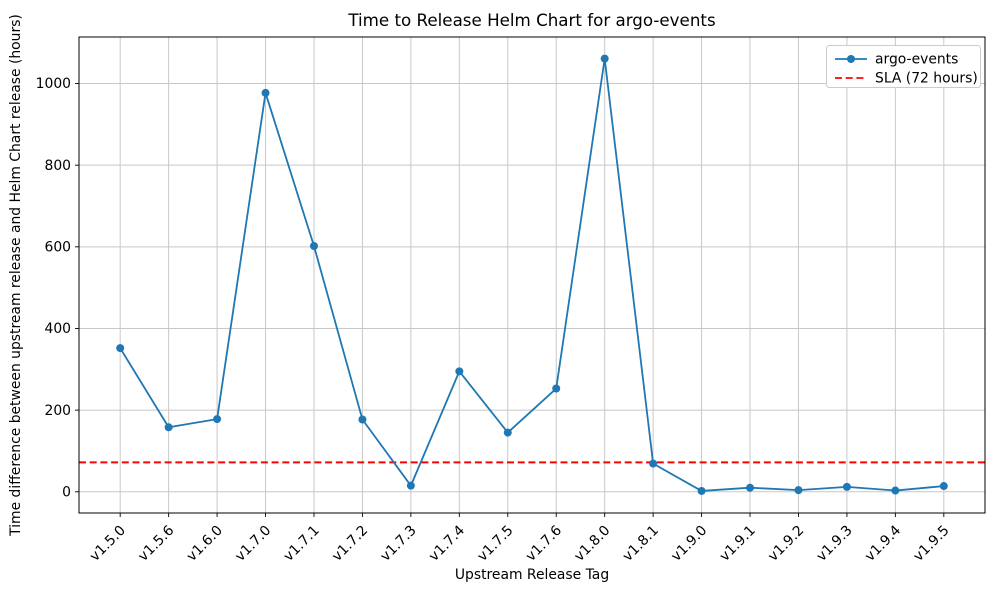 The width and height of the screenshot is (1000, 605). What do you see at coordinates (544, 544) in the screenshot?
I see `x-tick-label: v1.7.6` at bounding box center [544, 544].